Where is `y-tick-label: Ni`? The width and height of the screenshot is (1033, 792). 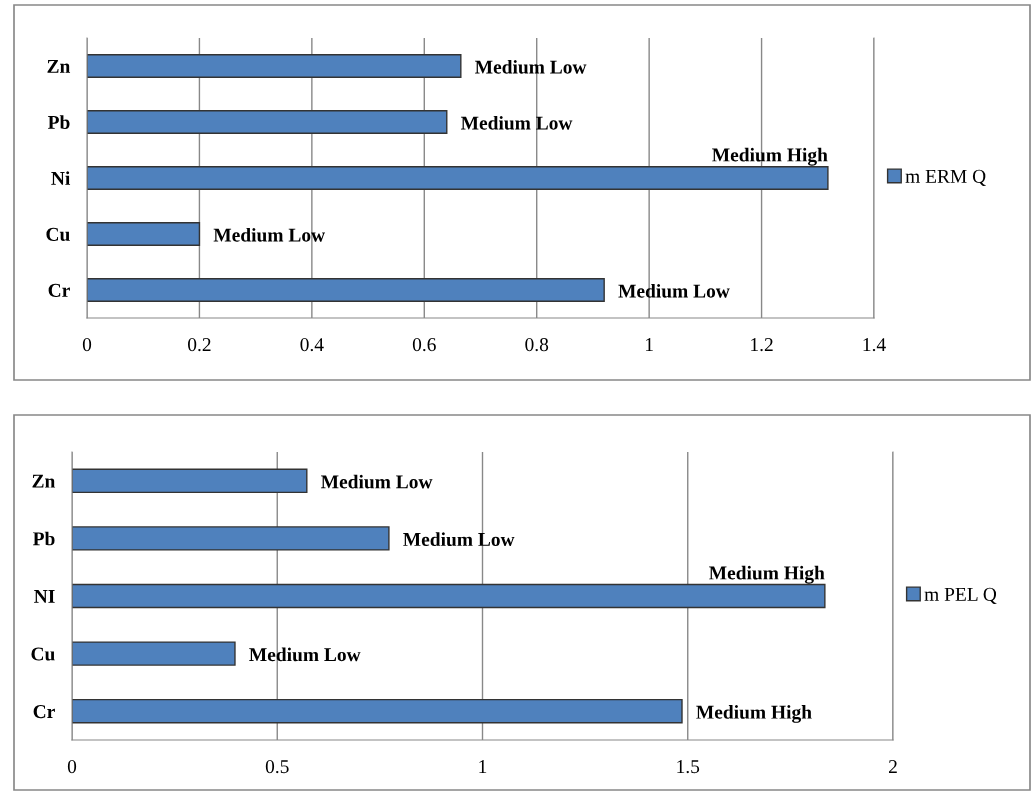
y-tick-label: Ni is located at coordinates (61, 178).